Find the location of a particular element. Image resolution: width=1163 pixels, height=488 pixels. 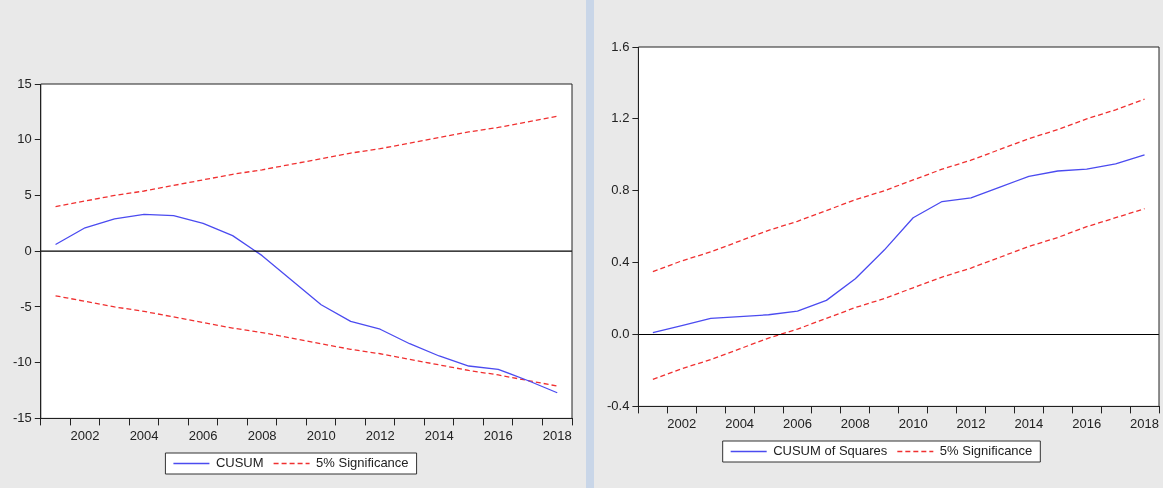

y-tick-label: 0.8 is located at coordinates (620, 190).